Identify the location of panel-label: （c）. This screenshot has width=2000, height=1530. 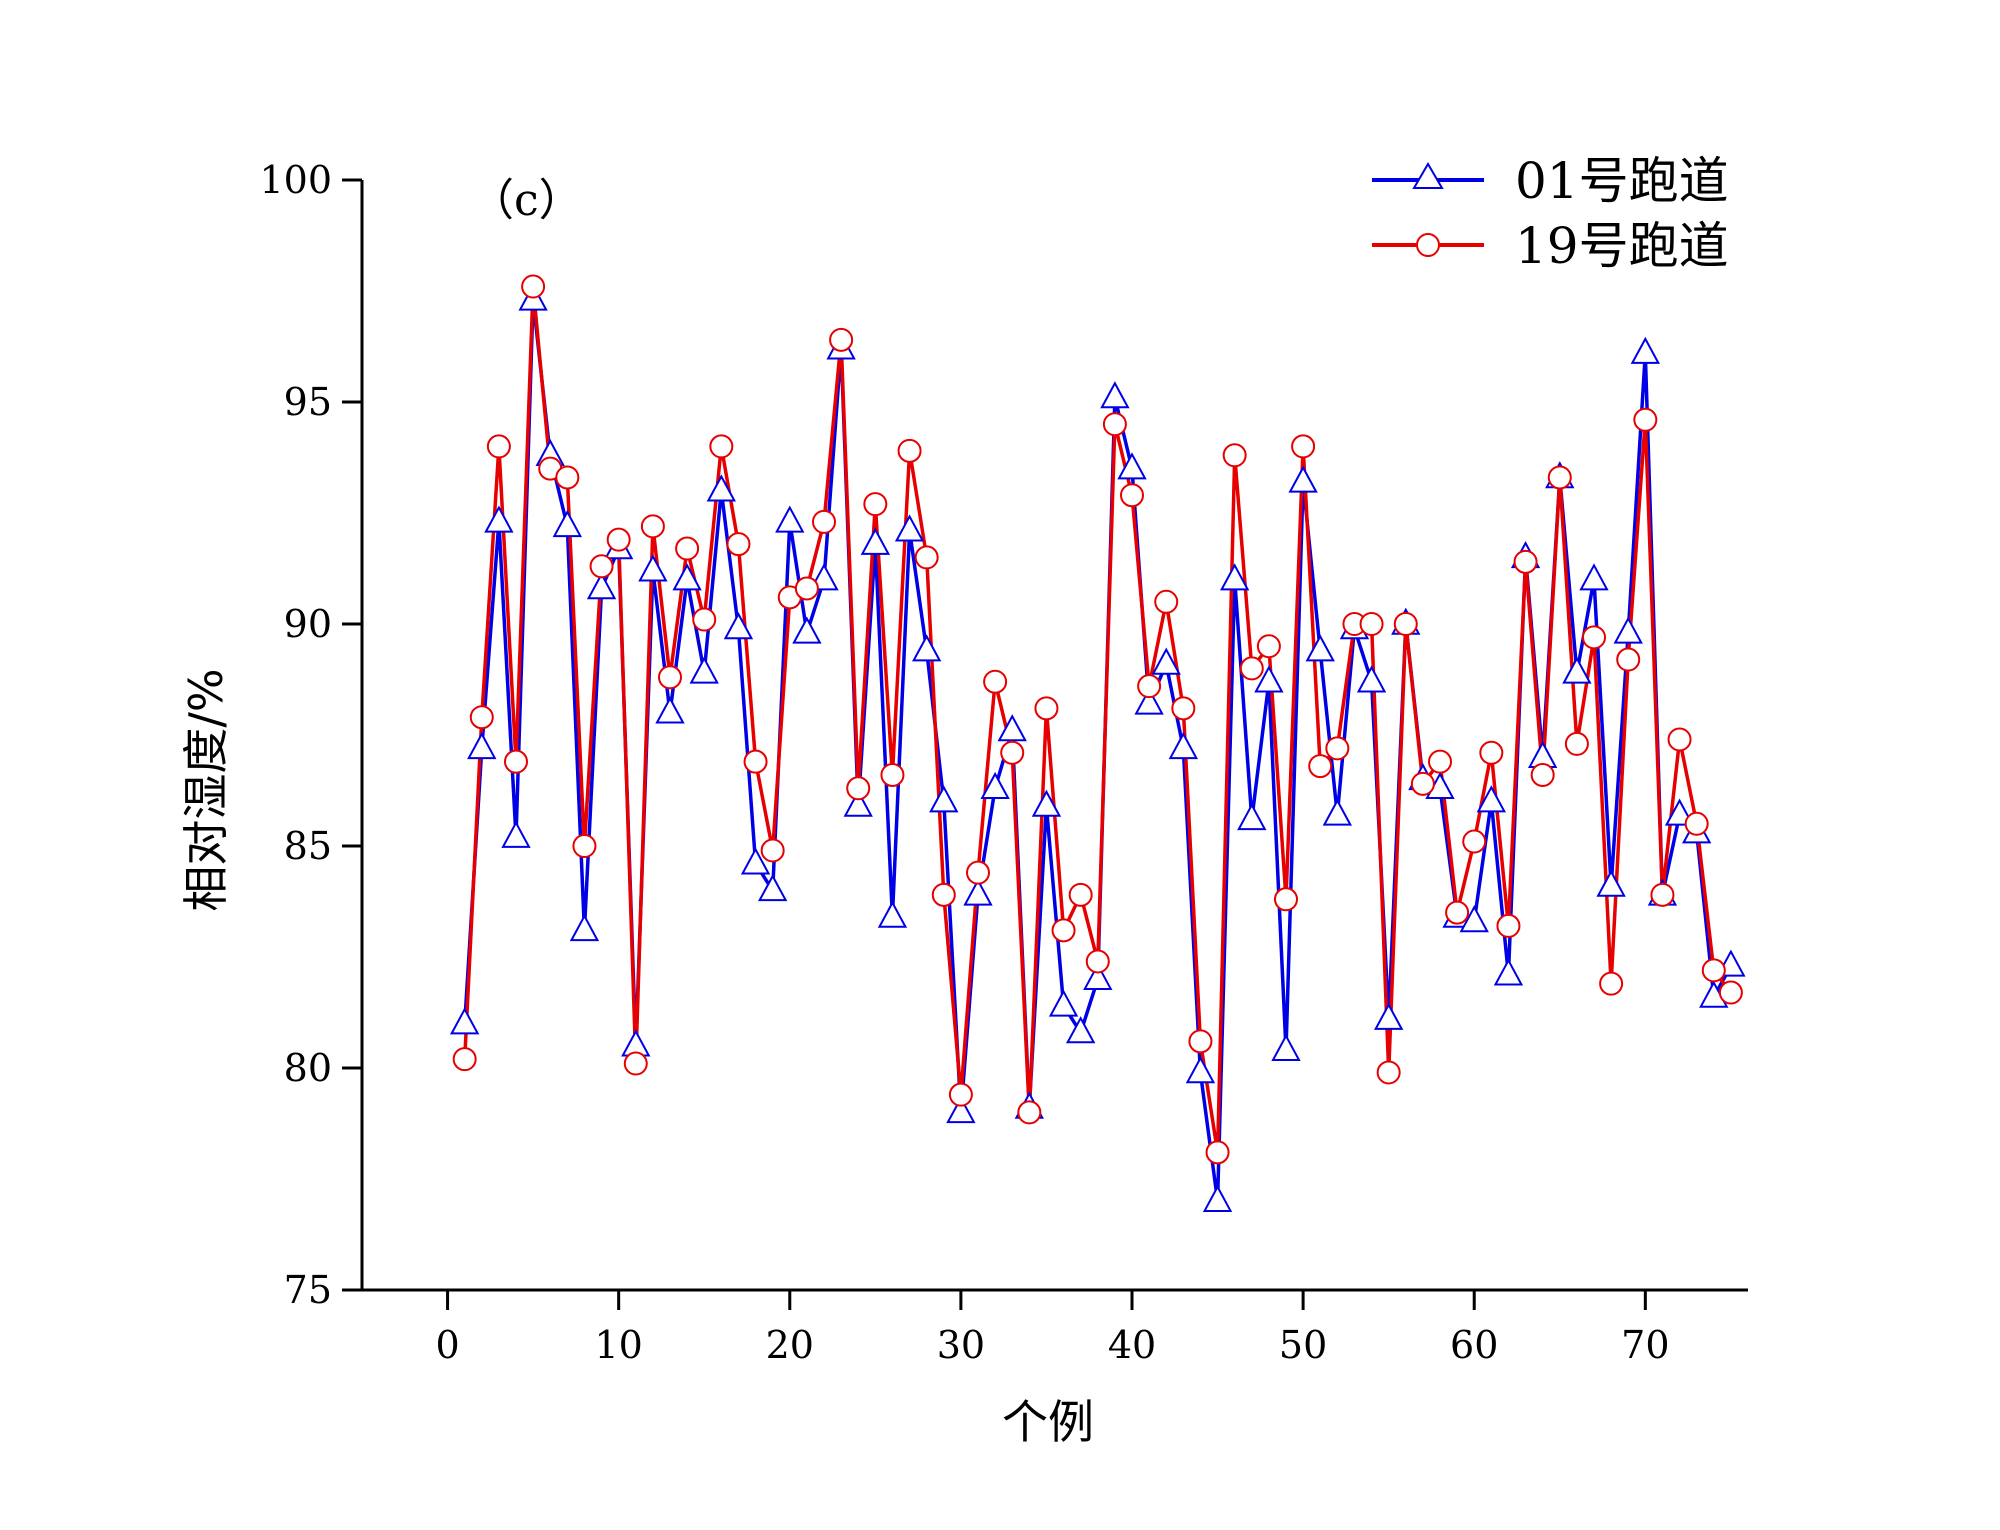
(526, 200).